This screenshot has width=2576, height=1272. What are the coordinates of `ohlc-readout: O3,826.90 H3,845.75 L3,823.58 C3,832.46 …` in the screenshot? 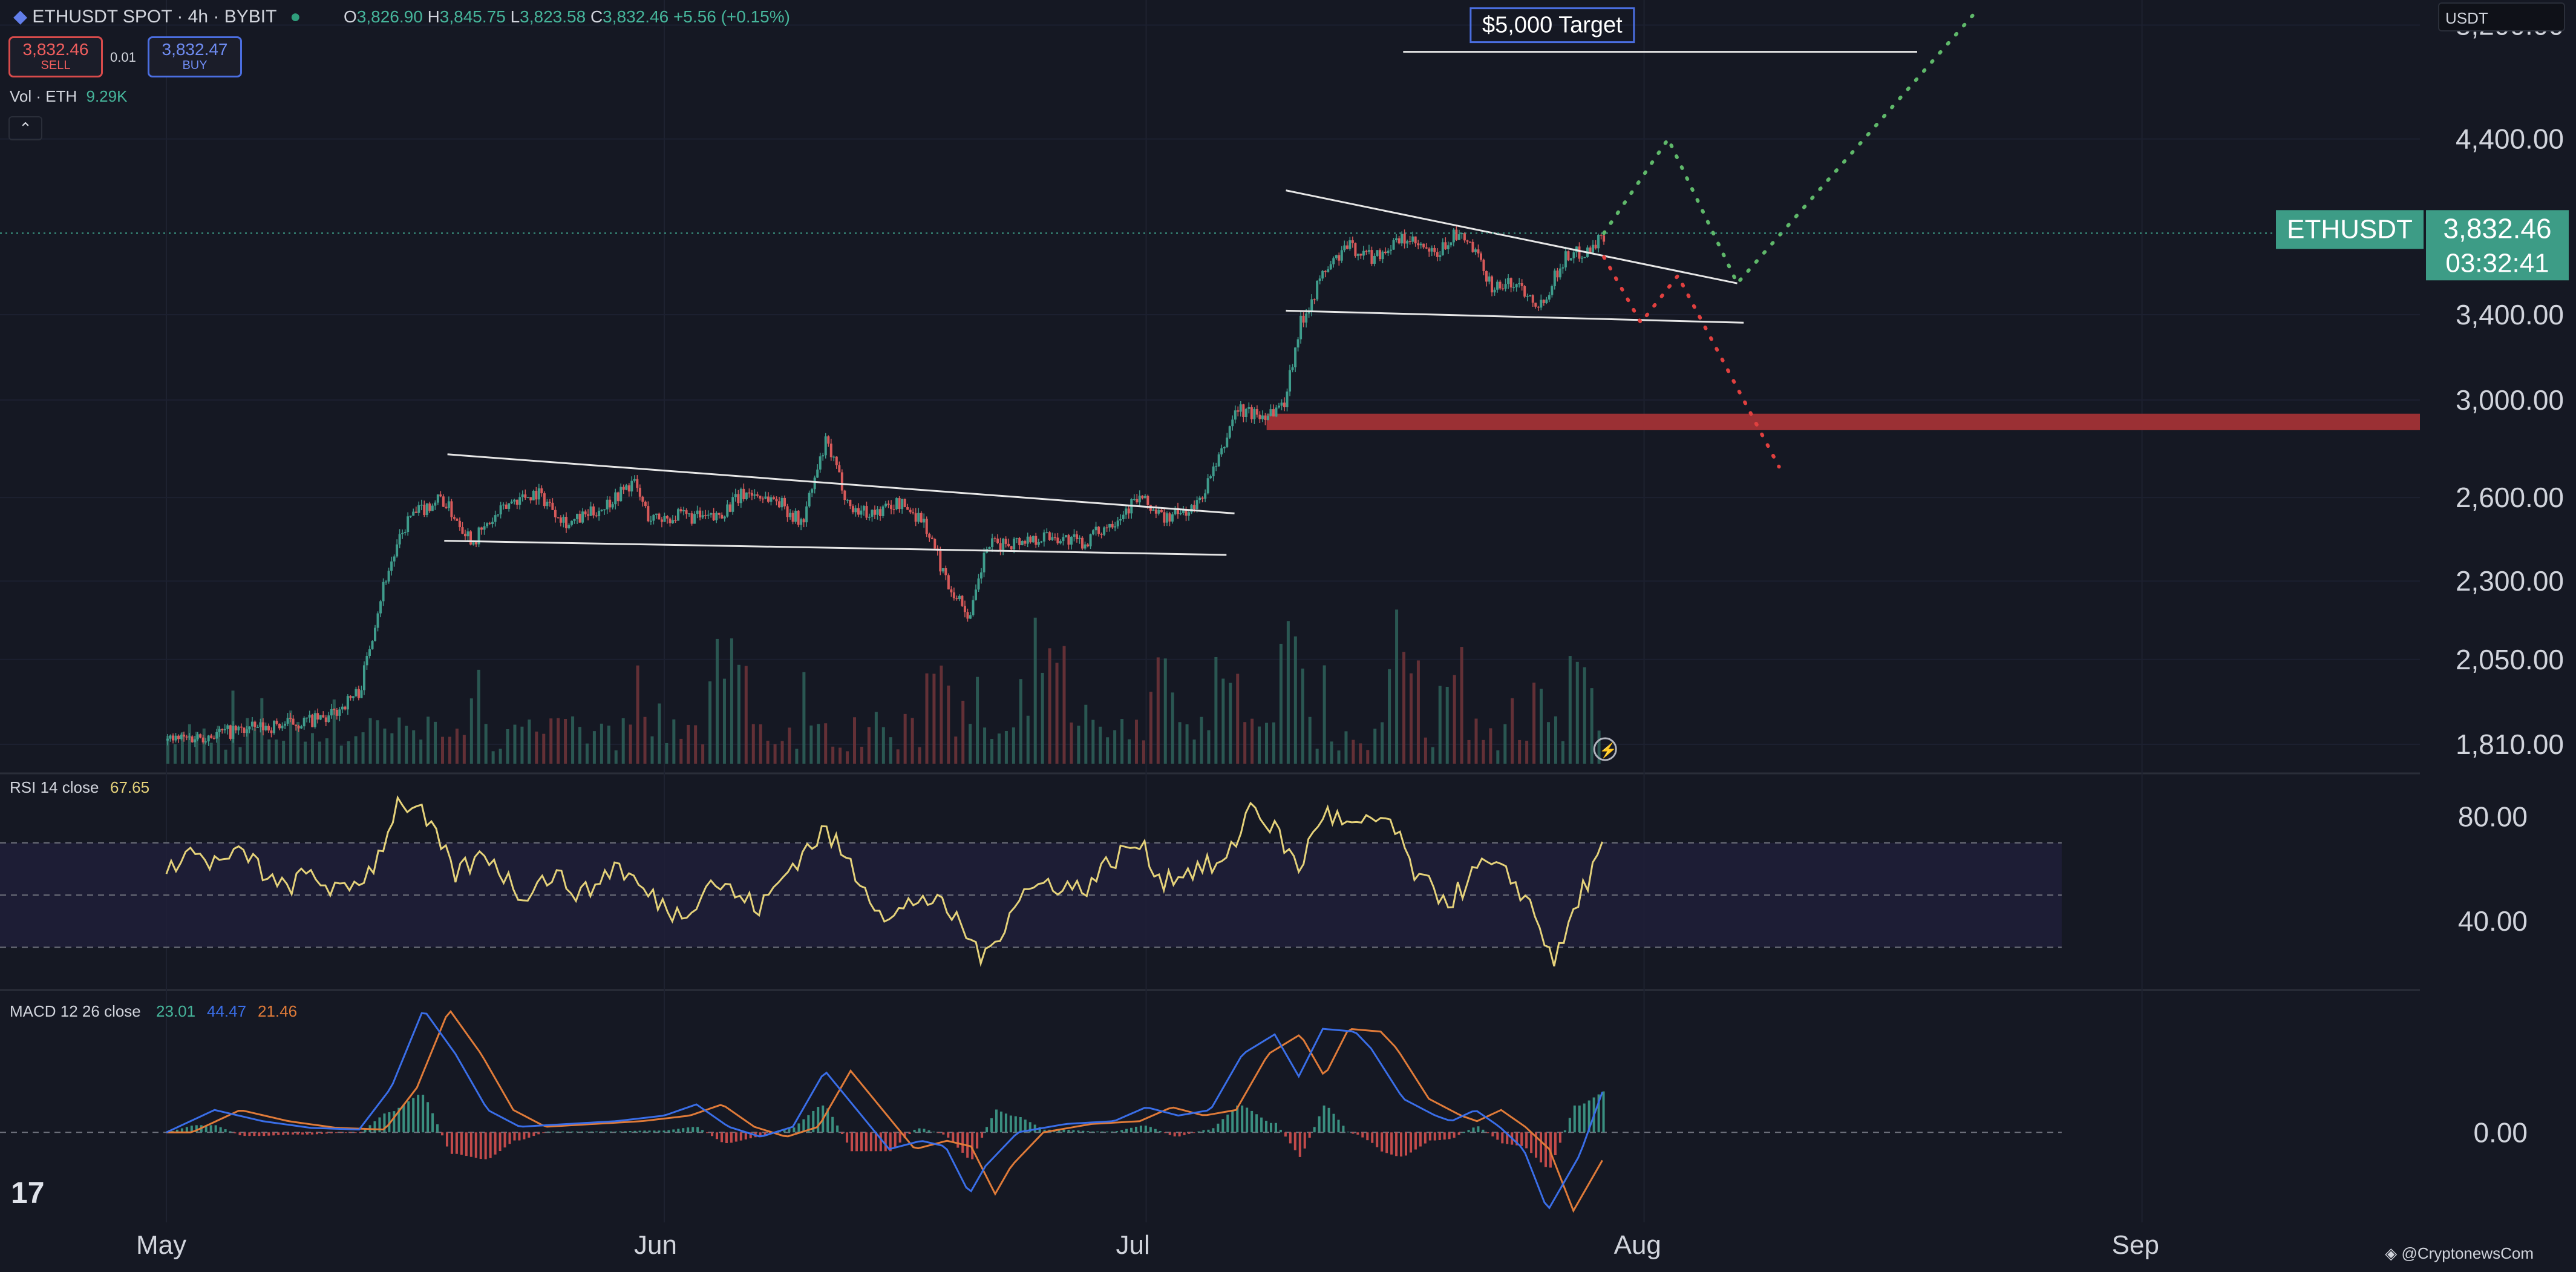 It's located at (567, 16).